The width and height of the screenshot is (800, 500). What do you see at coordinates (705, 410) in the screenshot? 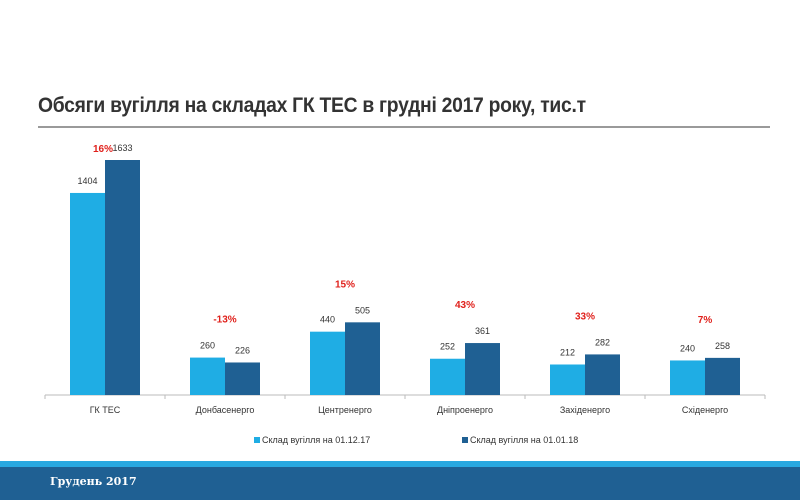
I see `x-tick-label: Східенерго` at bounding box center [705, 410].